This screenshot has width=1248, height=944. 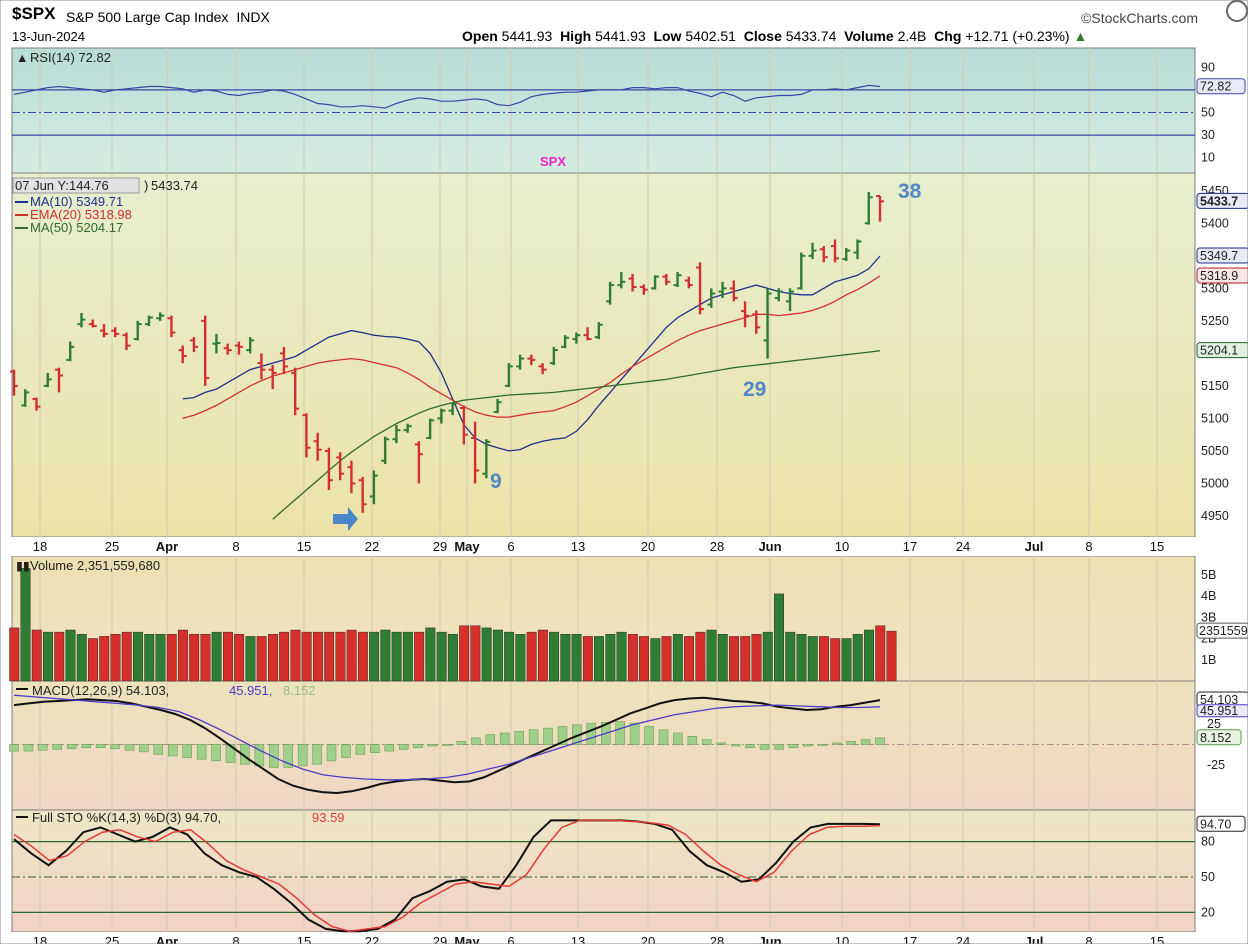 What do you see at coordinates (1219, 351) in the screenshot?
I see `price-tag-label: 5204.1` at bounding box center [1219, 351].